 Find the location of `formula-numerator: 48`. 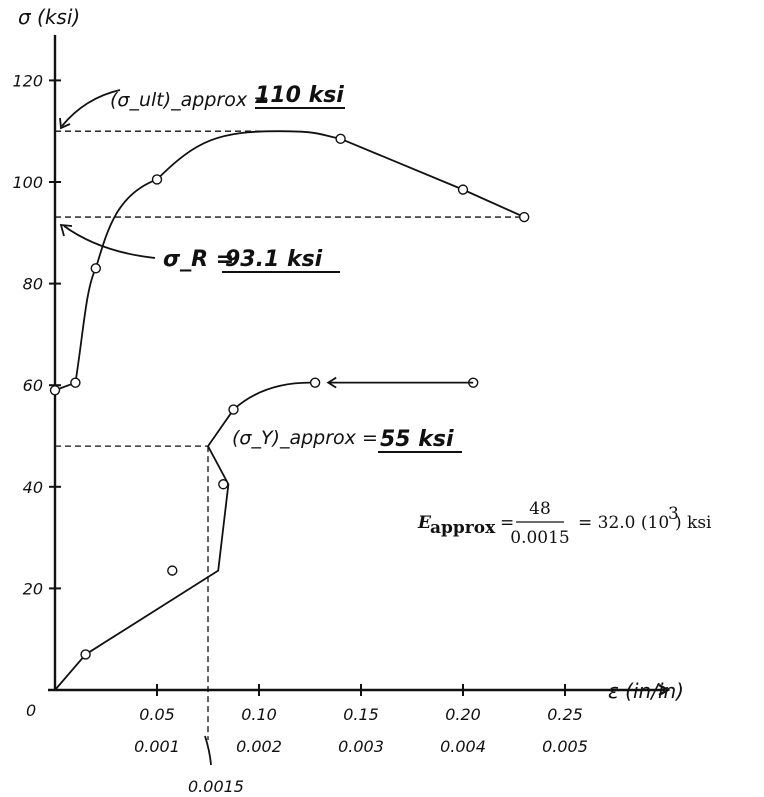

formula-numerator: 48 is located at coordinates (540, 509).